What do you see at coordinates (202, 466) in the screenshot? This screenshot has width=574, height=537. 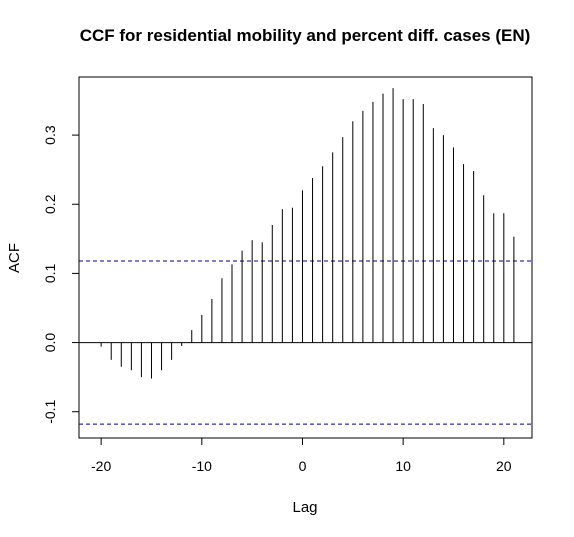 I see `x-tick-label: -10` at bounding box center [202, 466].